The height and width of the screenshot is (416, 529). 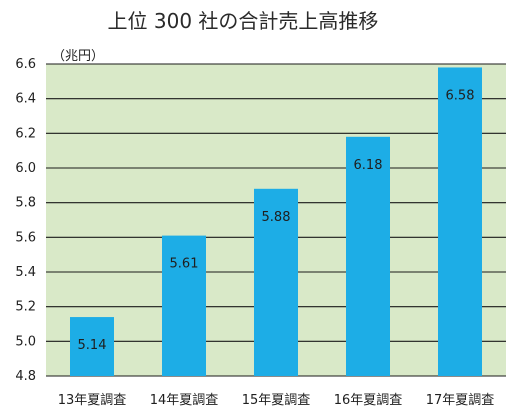 I want to click on y-tick-label: 5.8, so click(x=25, y=203).